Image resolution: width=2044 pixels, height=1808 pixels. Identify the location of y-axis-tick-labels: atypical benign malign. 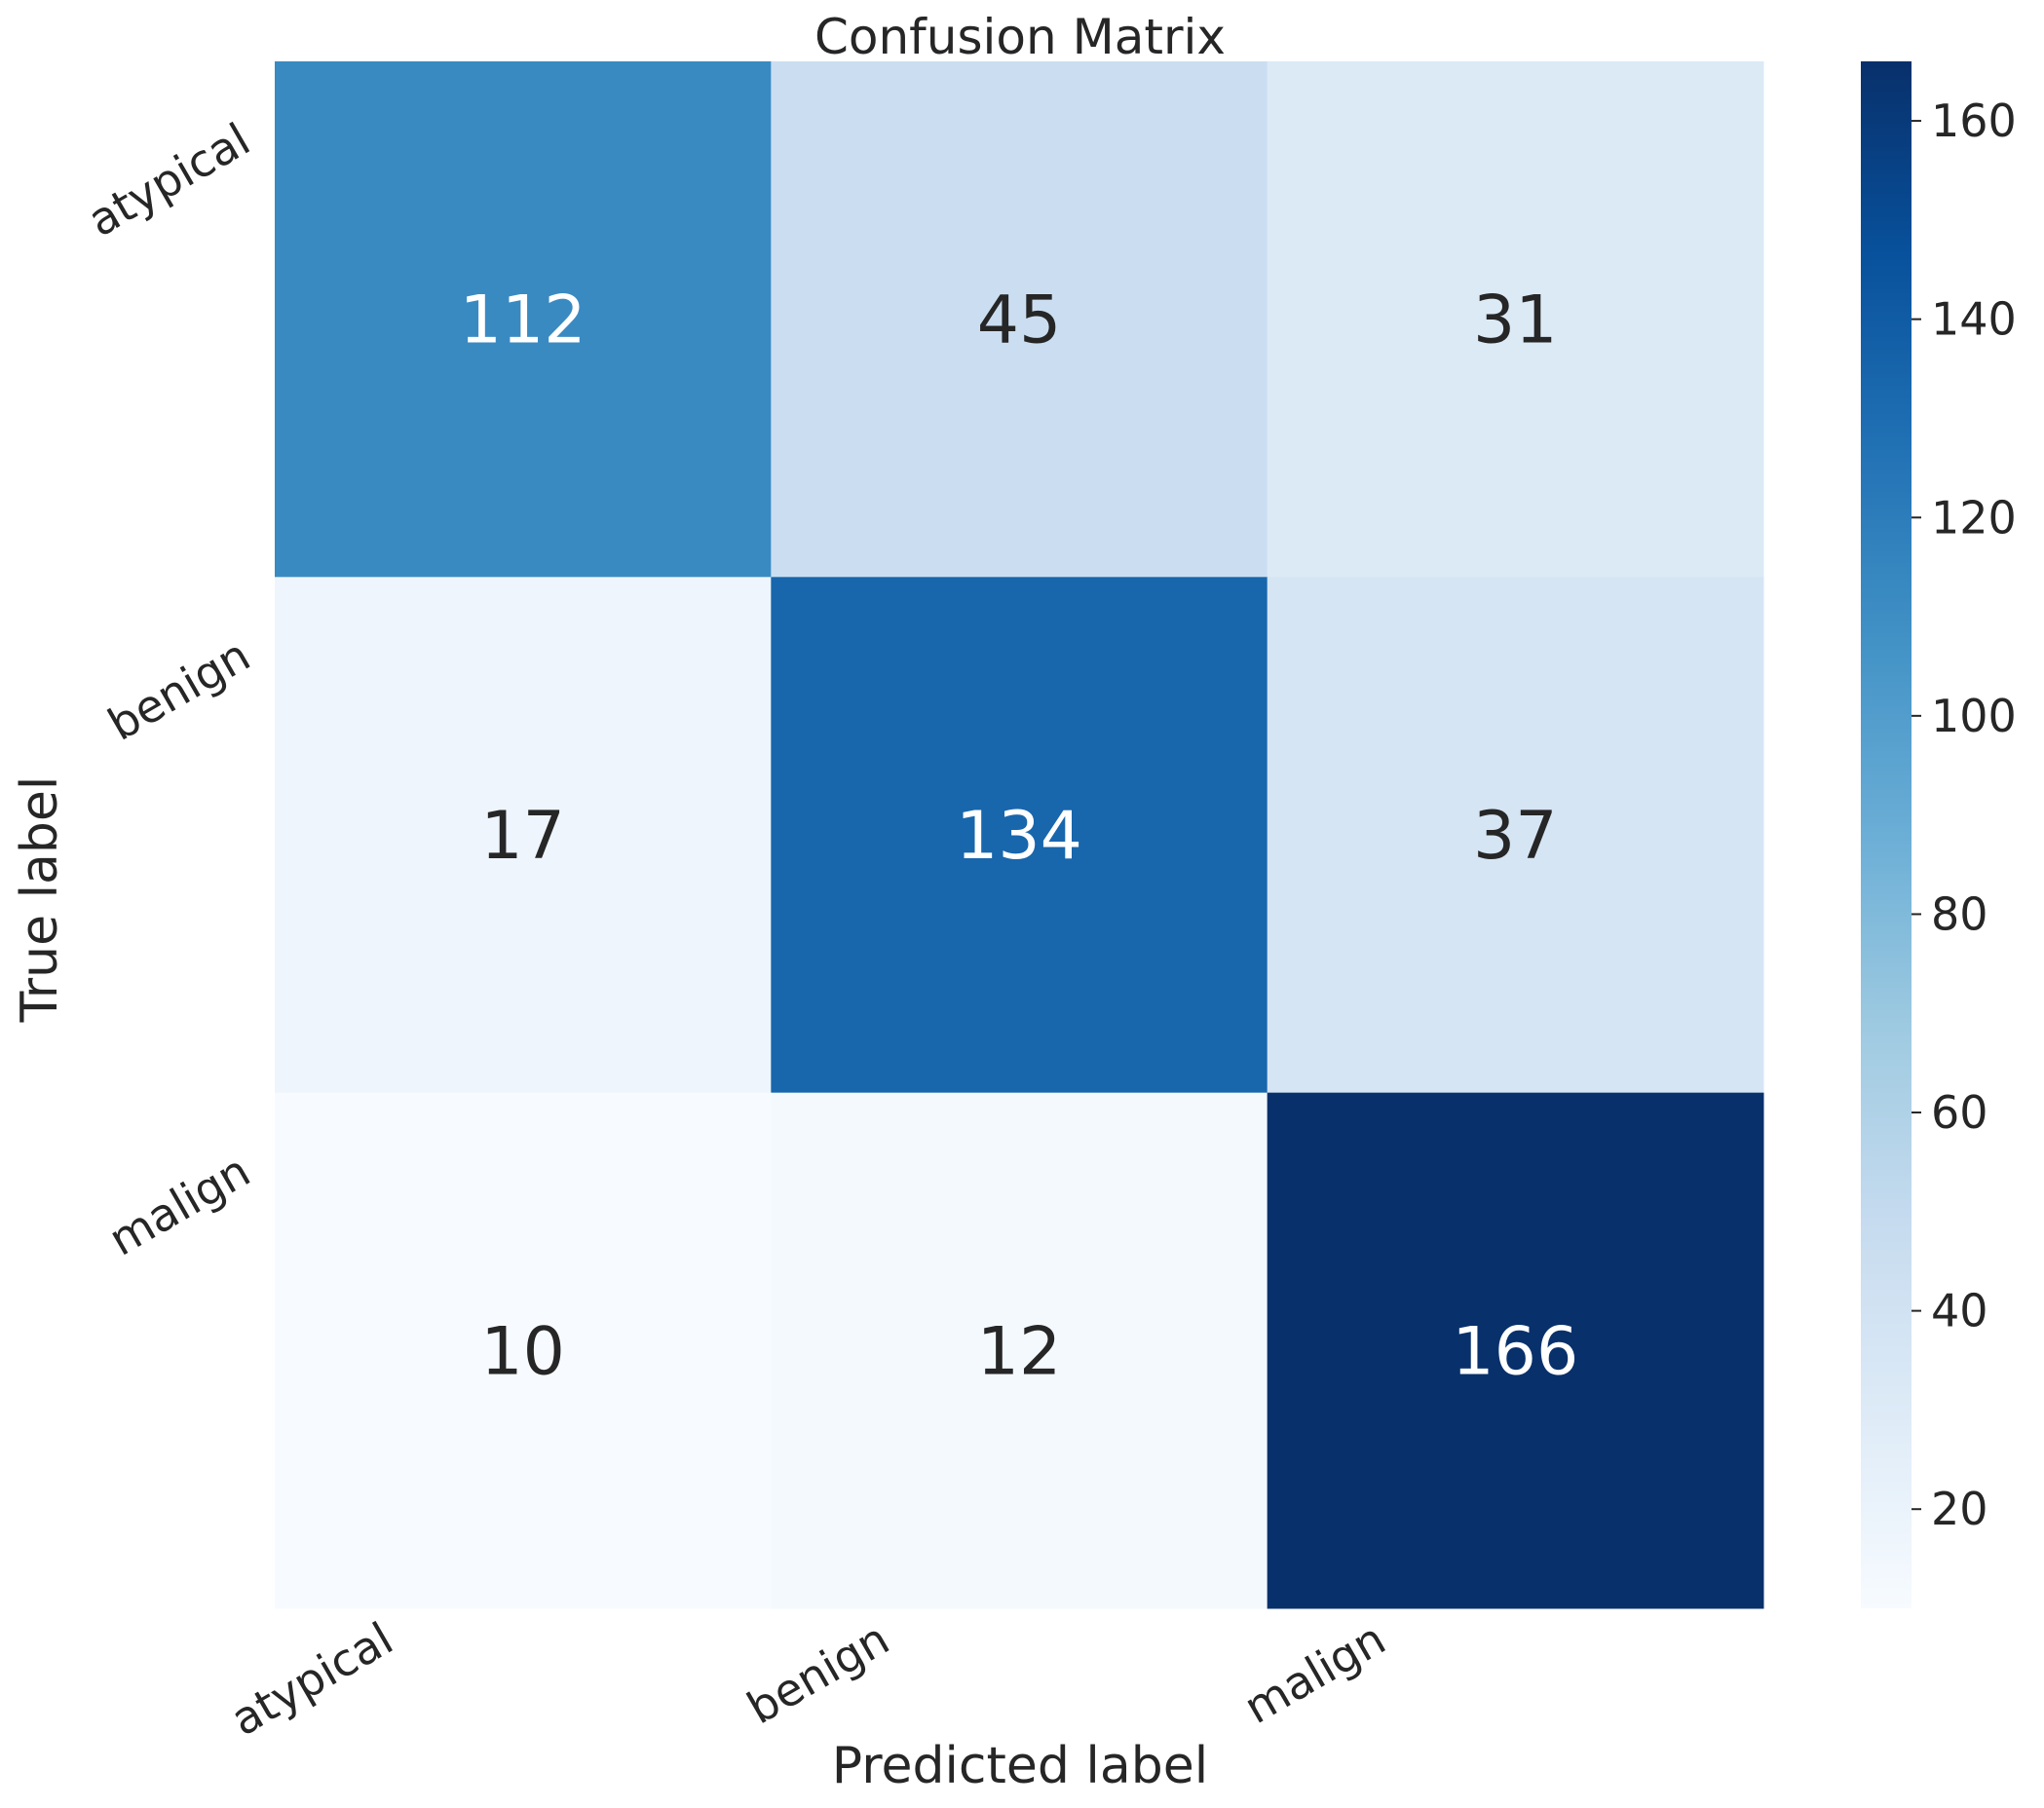
(168, 690).